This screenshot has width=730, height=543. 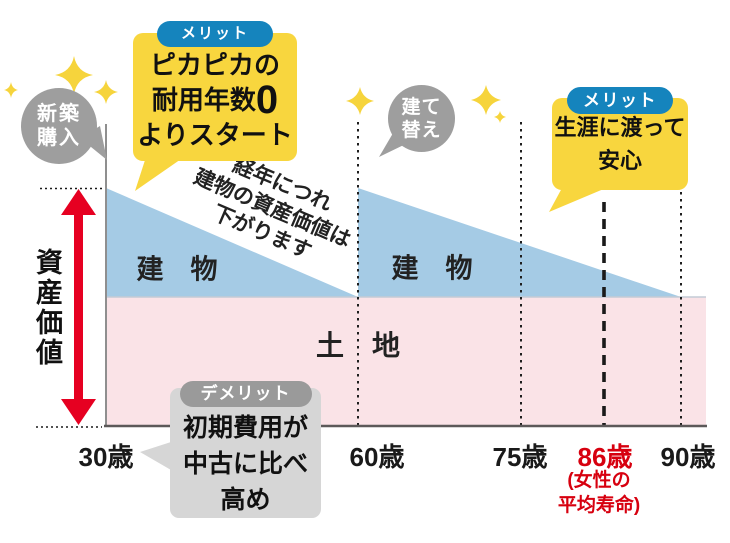 I want to click on rebuild-line: 替え, so click(x=421, y=130).